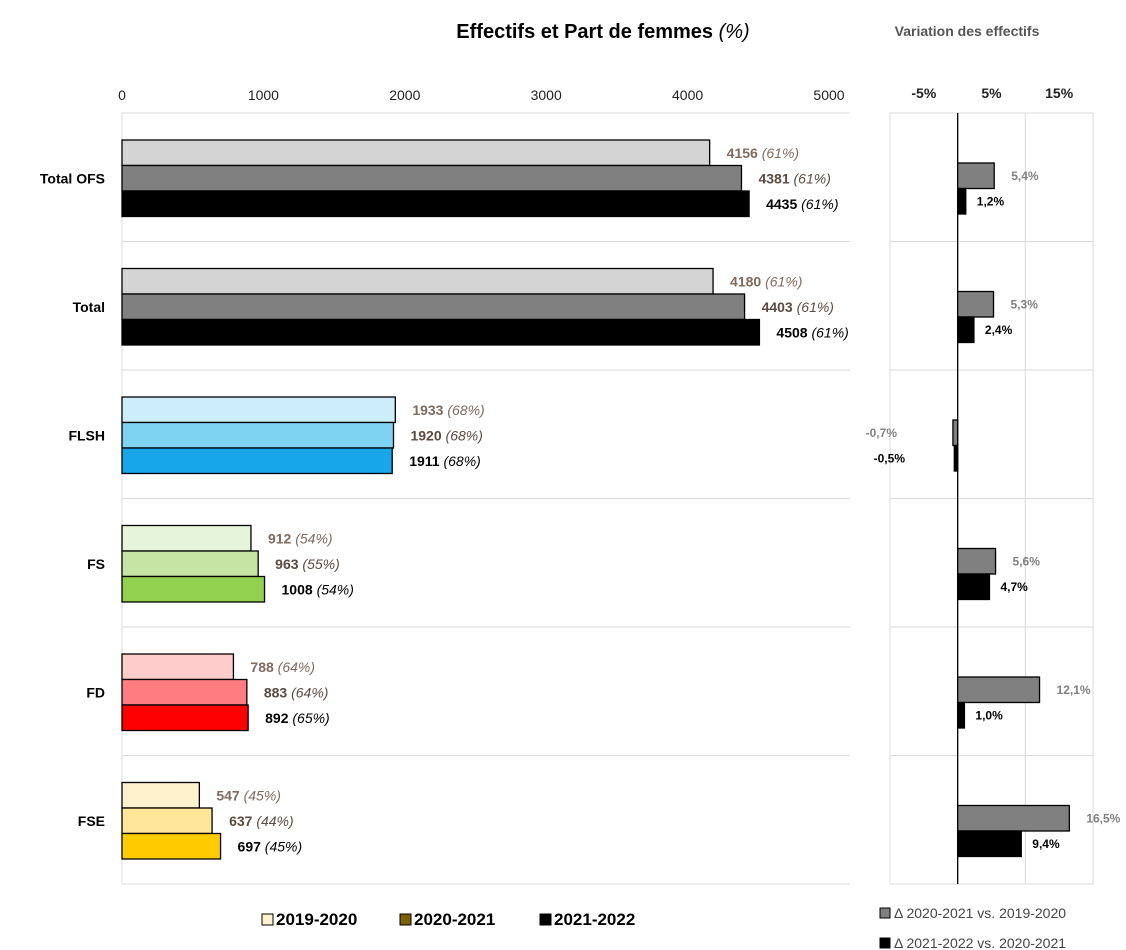 This screenshot has width=1126, height=950. I want to click on value-label: 892 (65%), so click(297, 718).